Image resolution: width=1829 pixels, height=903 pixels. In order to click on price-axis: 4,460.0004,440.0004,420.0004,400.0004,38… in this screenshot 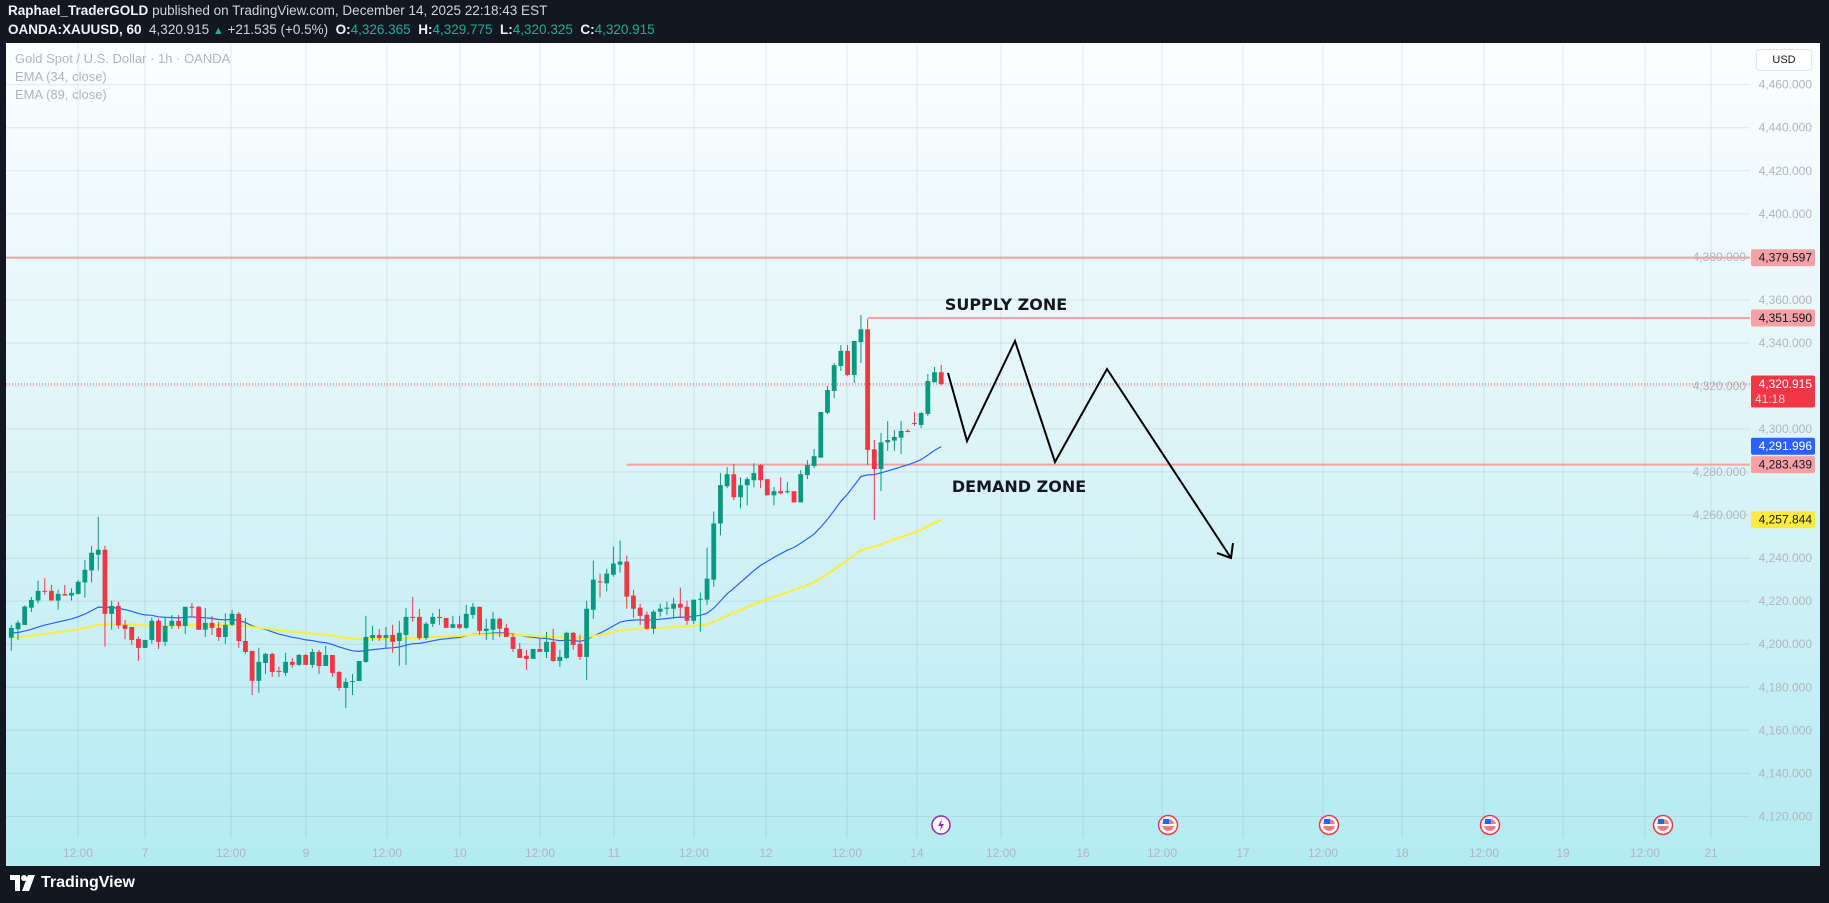, I will do `click(1753, 451)`.